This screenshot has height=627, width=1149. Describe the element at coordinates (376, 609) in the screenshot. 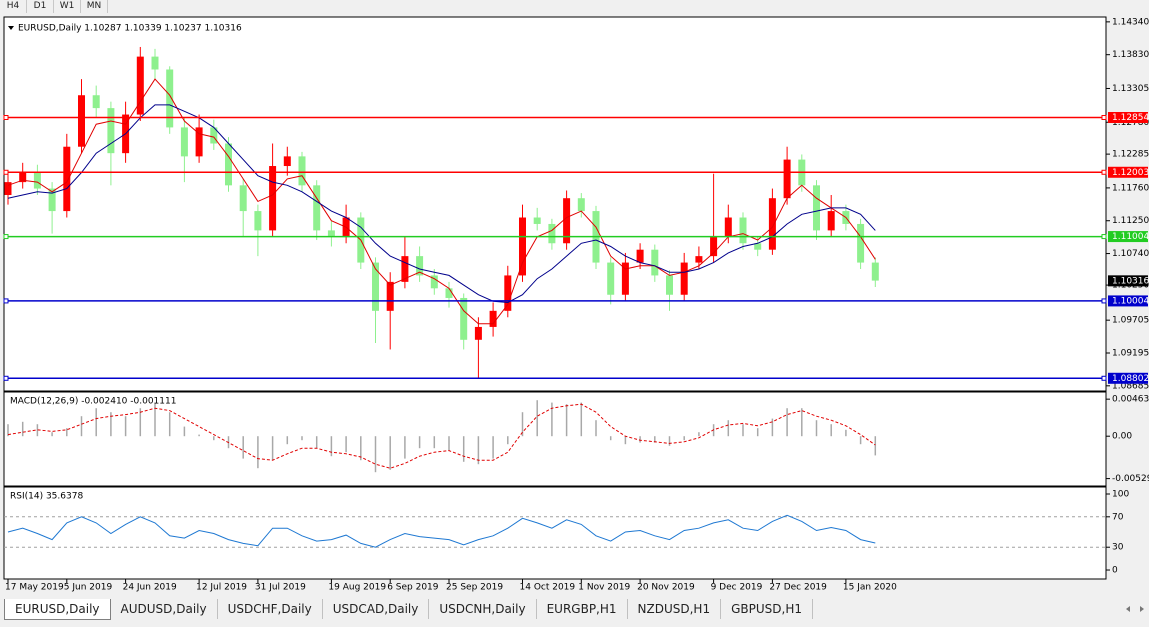

I see `symbol-tab: USDCAD,Daily` at that location.